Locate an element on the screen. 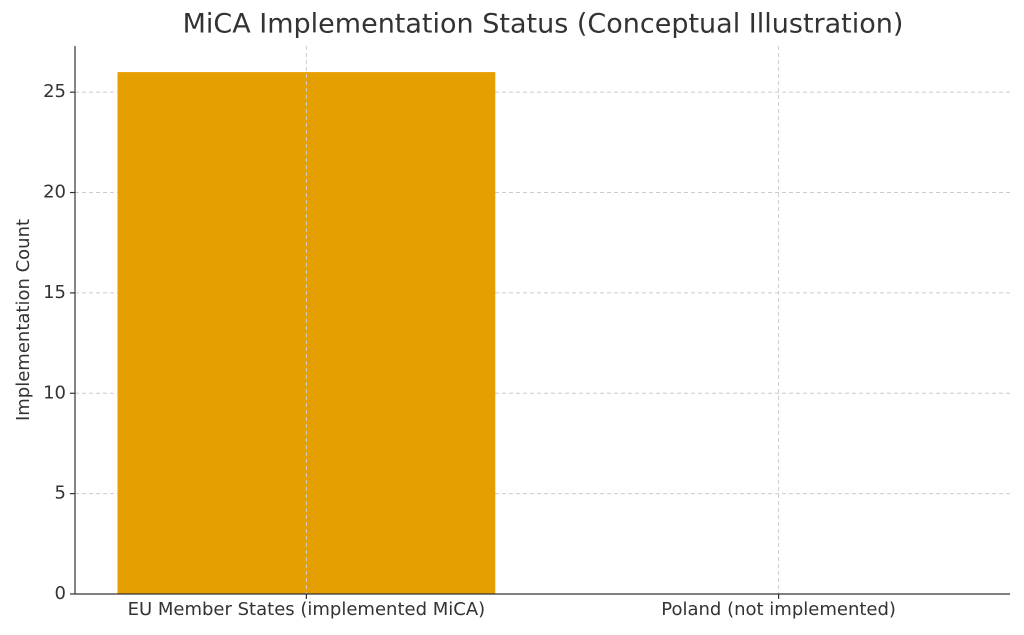 This screenshot has width=1024, height=635. y-tick-label: 25 is located at coordinates (54, 91).